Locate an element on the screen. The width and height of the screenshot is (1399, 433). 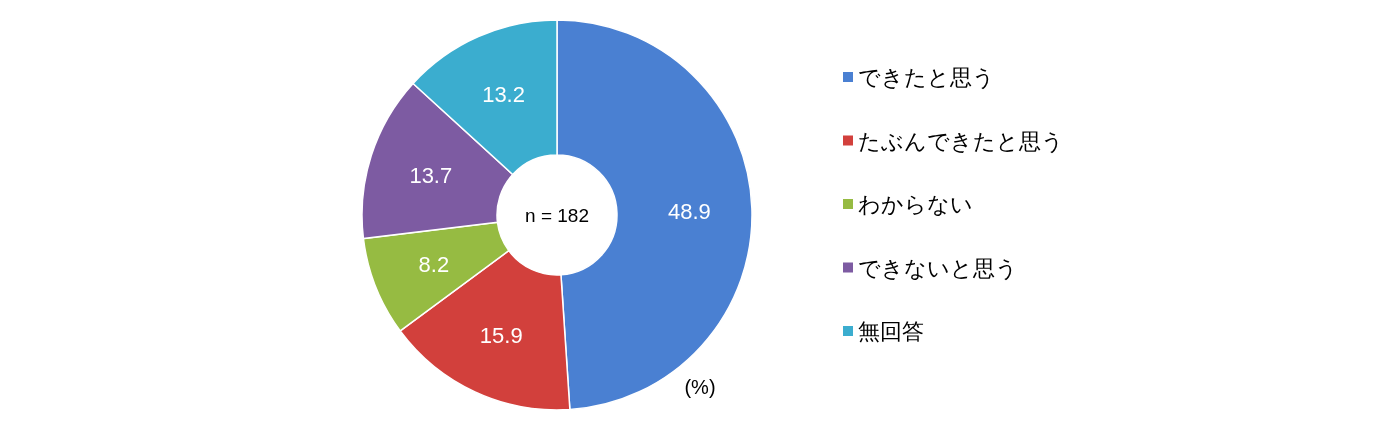
data-label: 15.9 is located at coordinates (501, 336).